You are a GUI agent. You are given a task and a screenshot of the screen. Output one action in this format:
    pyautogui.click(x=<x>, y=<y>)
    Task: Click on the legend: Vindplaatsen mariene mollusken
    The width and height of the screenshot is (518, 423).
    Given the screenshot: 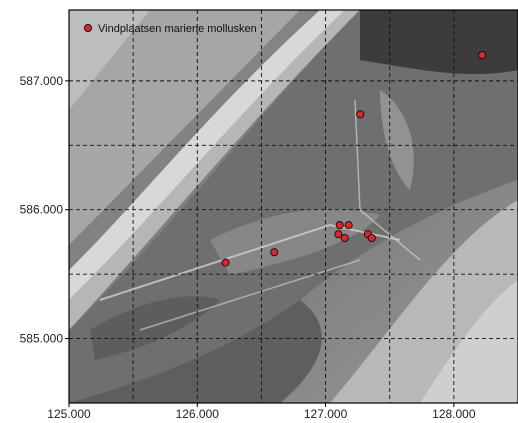 What is the action you would take?
    pyautogui.click(x=170, y=29)
    